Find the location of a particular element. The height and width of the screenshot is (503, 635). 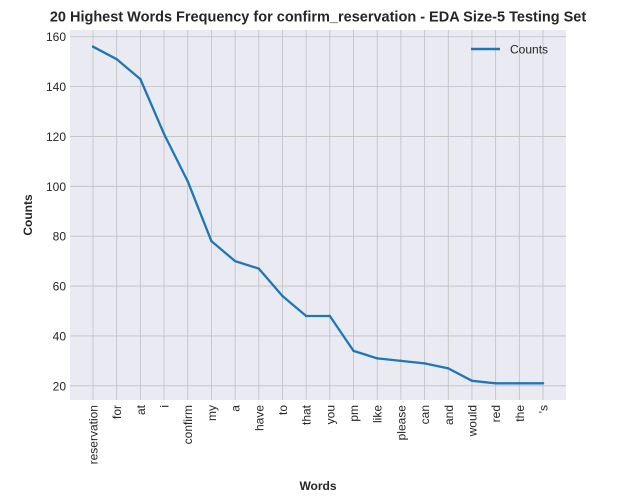

y-tick-label: 60 is located at coordinates (60, 287).